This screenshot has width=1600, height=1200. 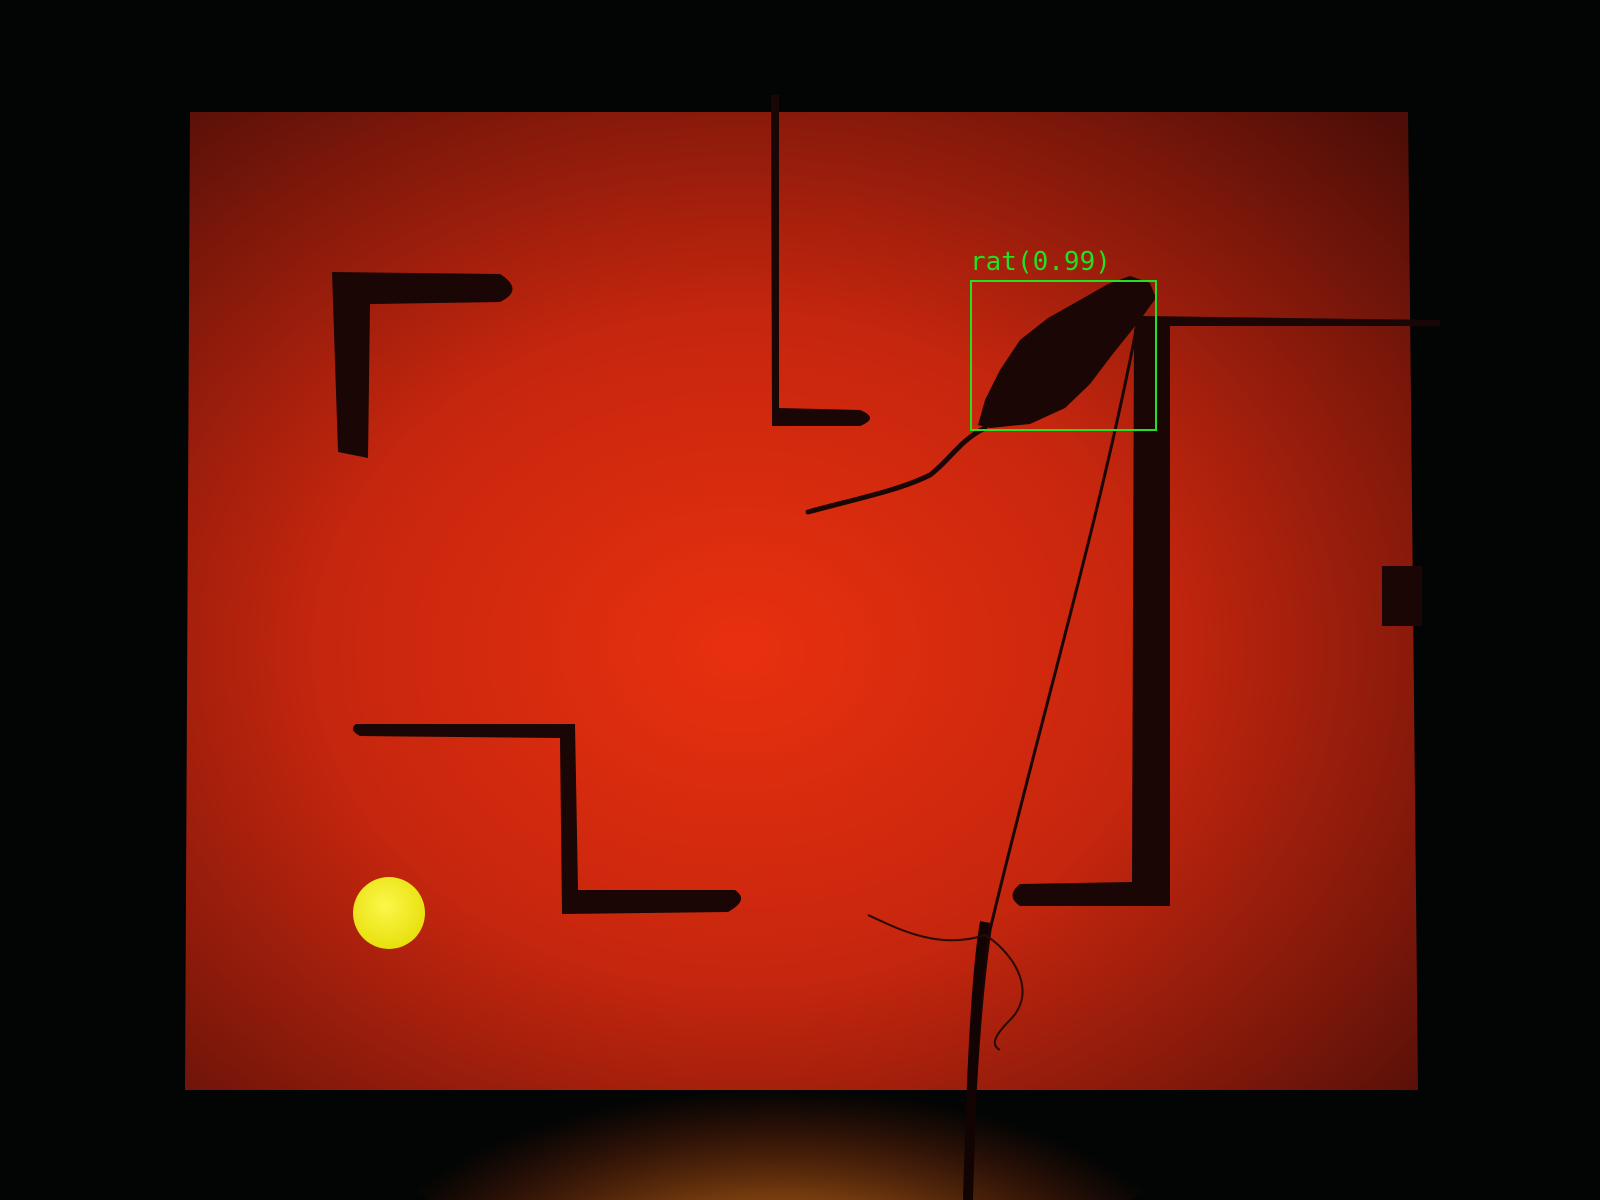 What do you see at coordinates (1402, 596) in the screenshot?
I see `arena-side-notch` at bounding box center [1402, 596].